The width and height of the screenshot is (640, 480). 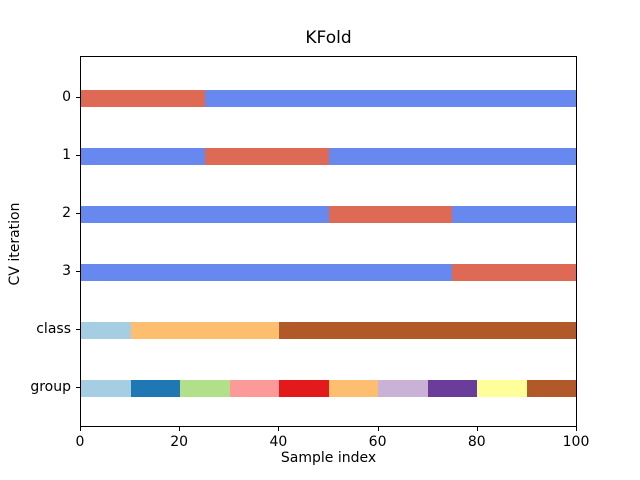 I want to click on xtick-label-20: 20, so click(x=179, y=442).